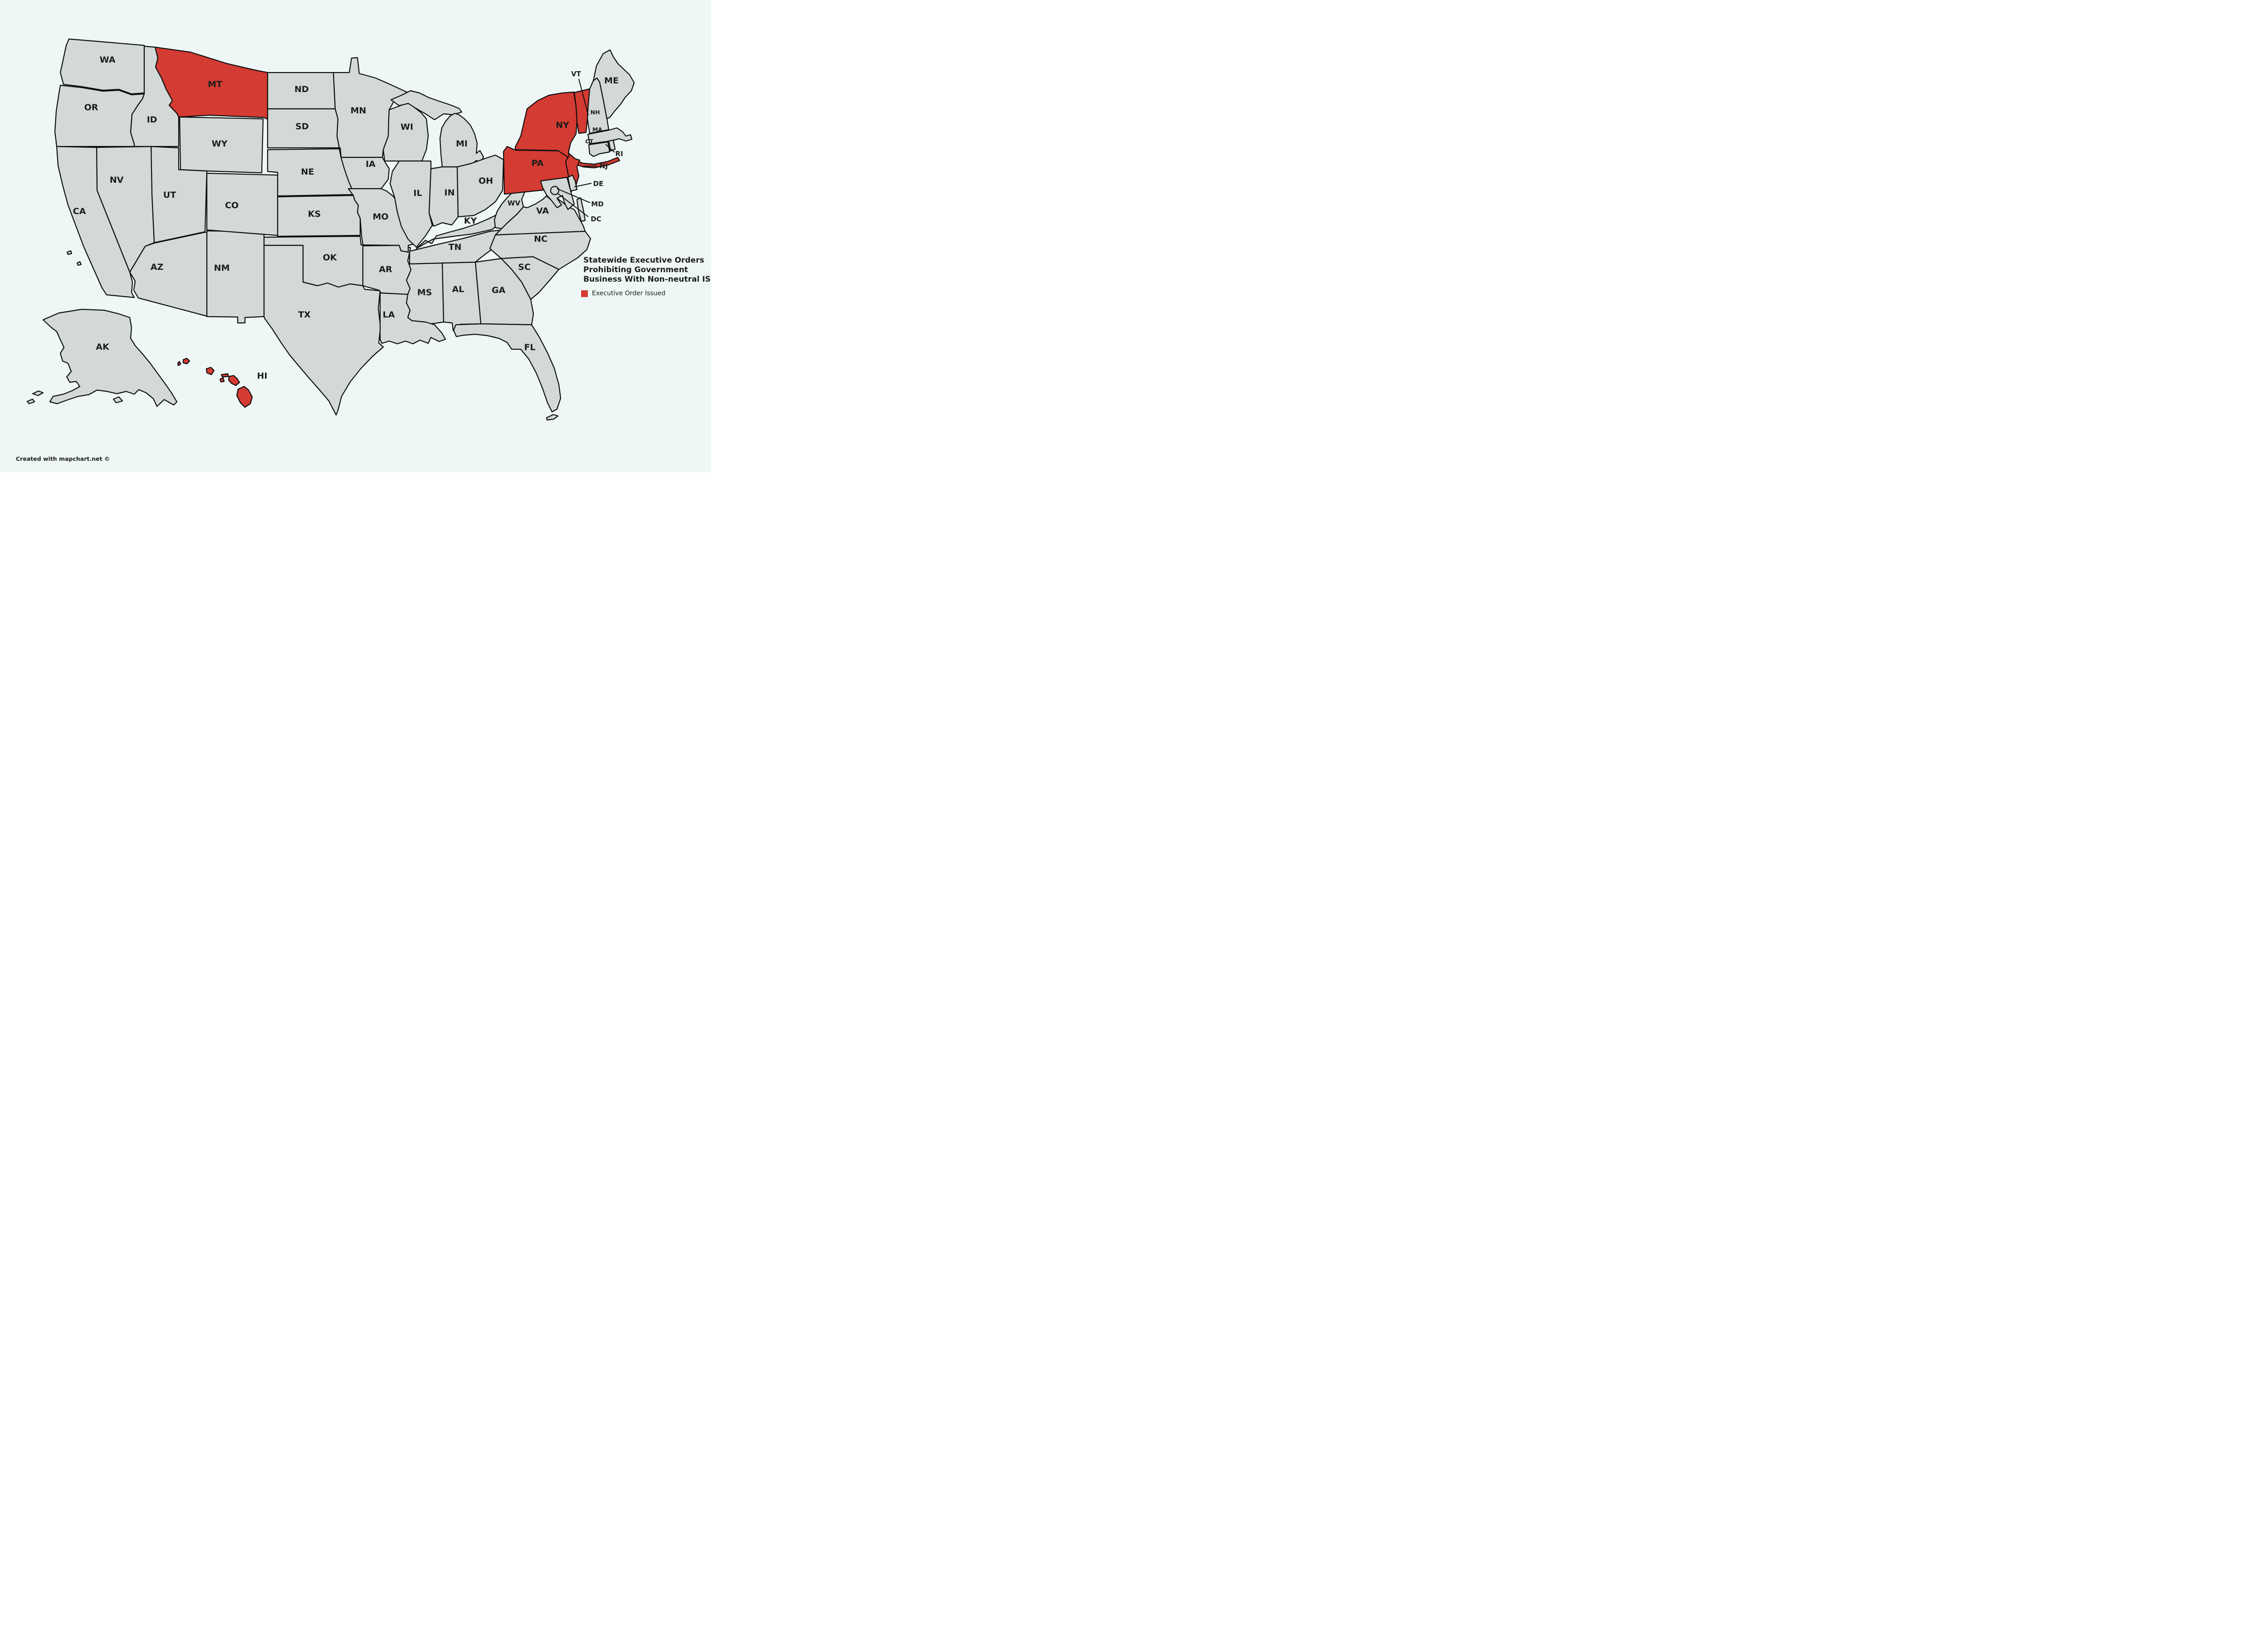  I want to click on state-label-ms: MS, so click(425, 293).